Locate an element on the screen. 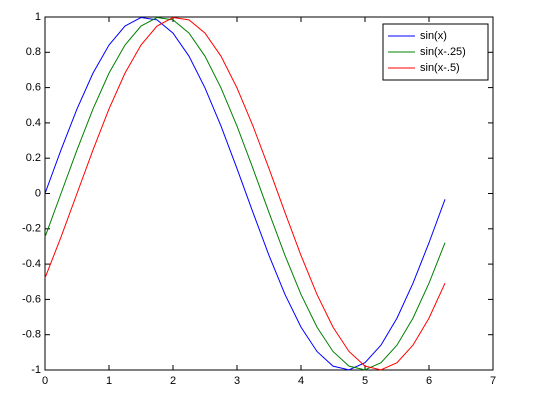  y-tick-label: 0.2 is located at coordinates (33, 158).